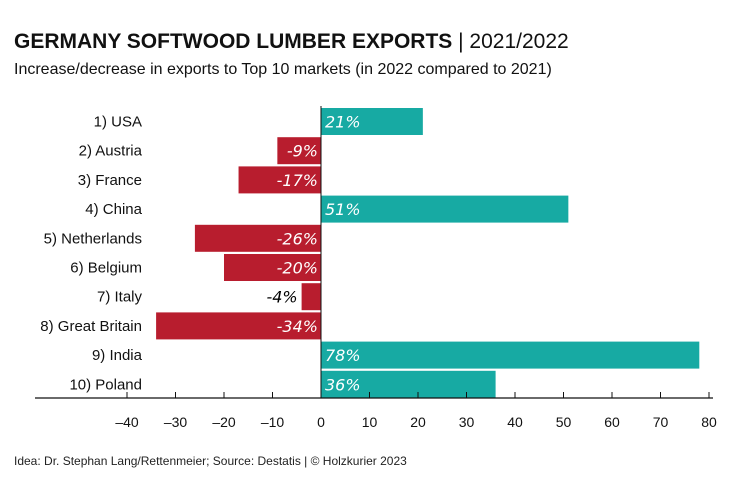  Describe the element at coordinates (612, 422) in the screenshot. I see `x-tick-label: 60` at that location.